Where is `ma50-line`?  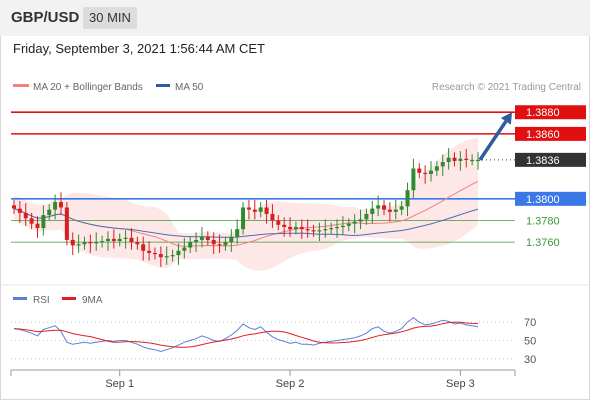
ma50-line is located at coordinates (246, 223).